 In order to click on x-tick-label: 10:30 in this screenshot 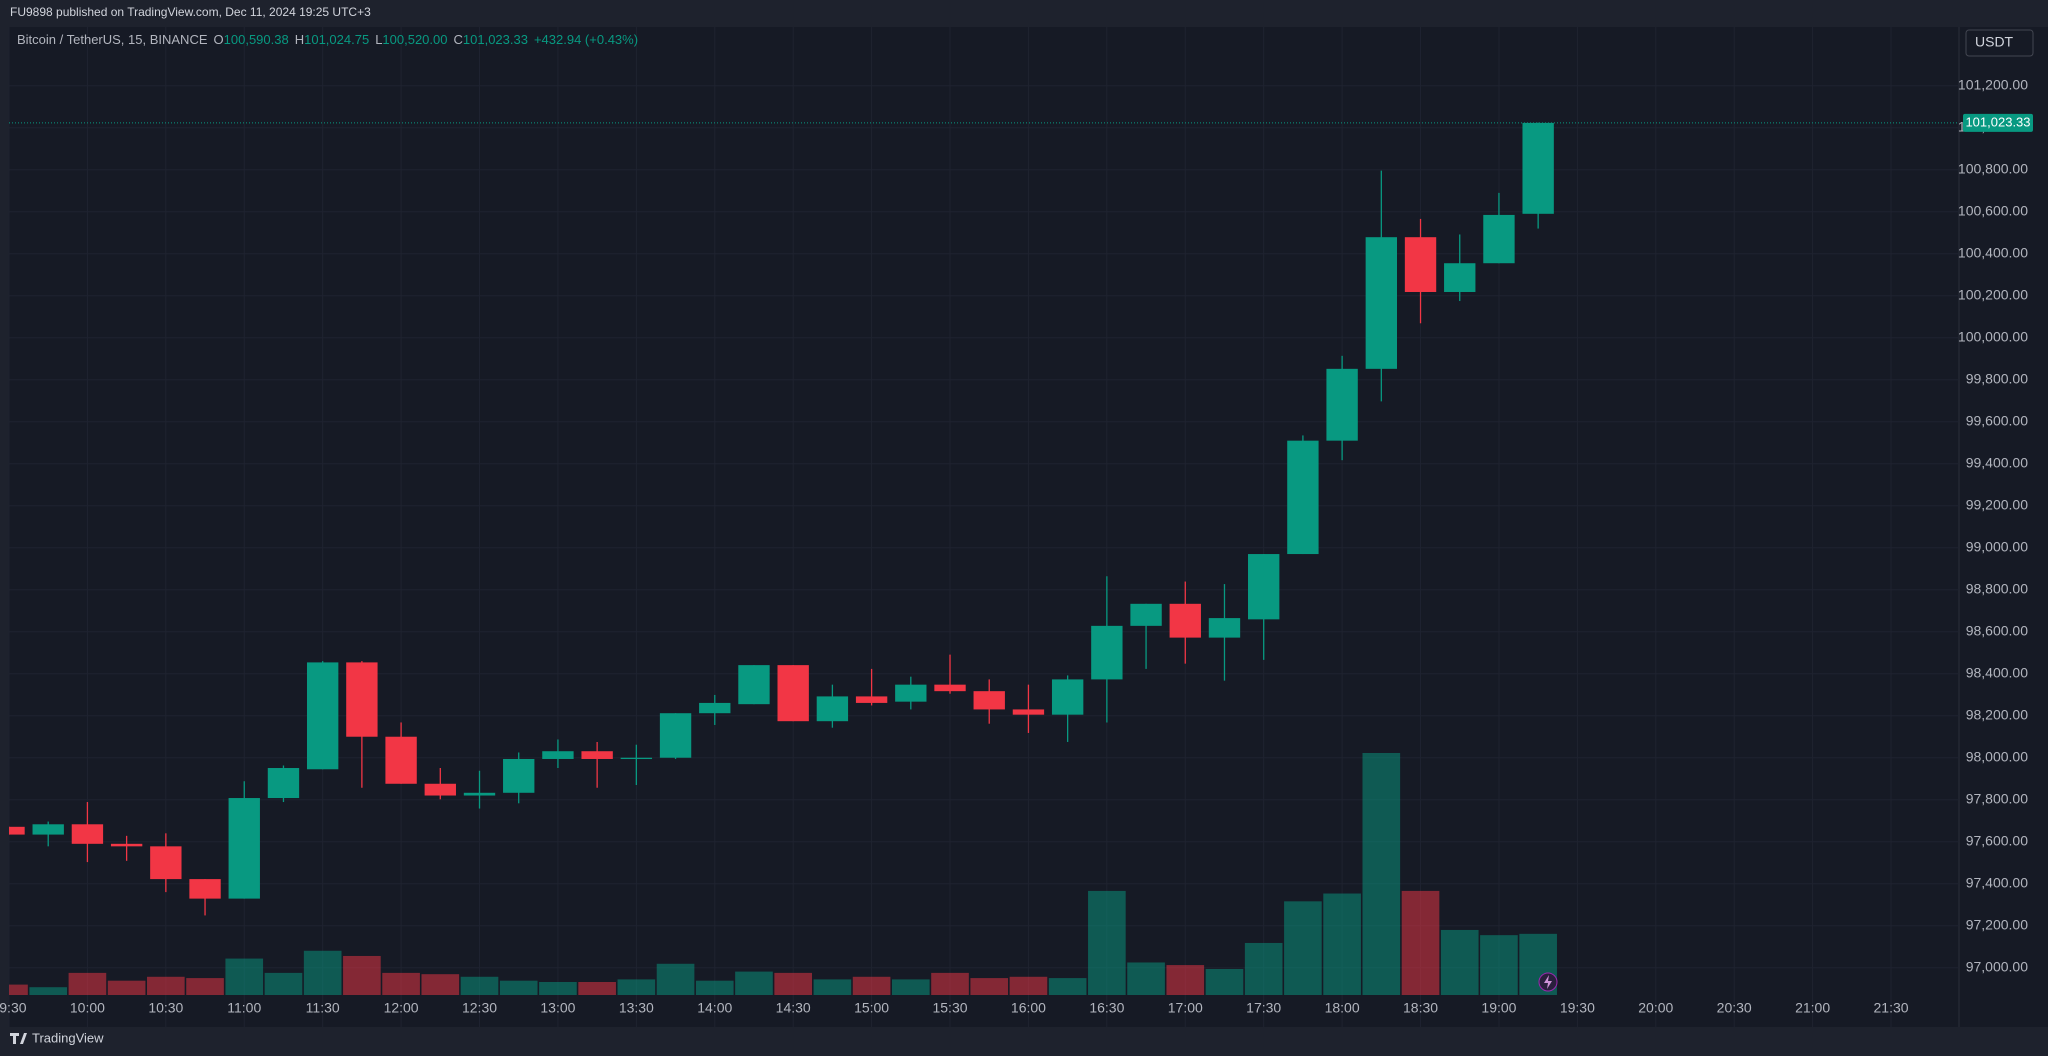, I will do `click(165, 1008)`.